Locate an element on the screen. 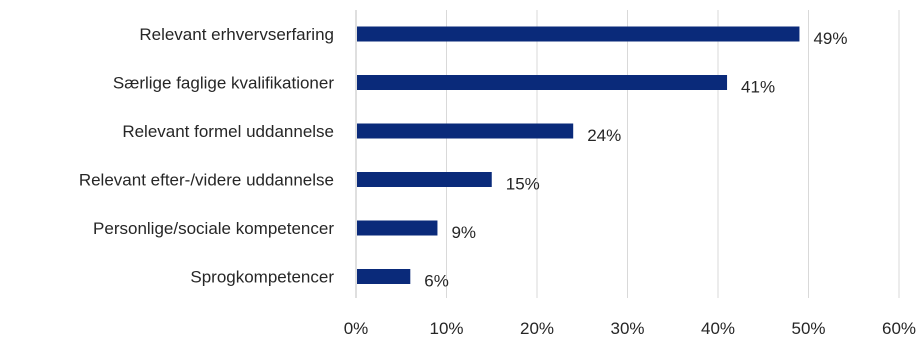  category-label: Relevant efter-/videre uddannelse is located at coordinates (206, 180).